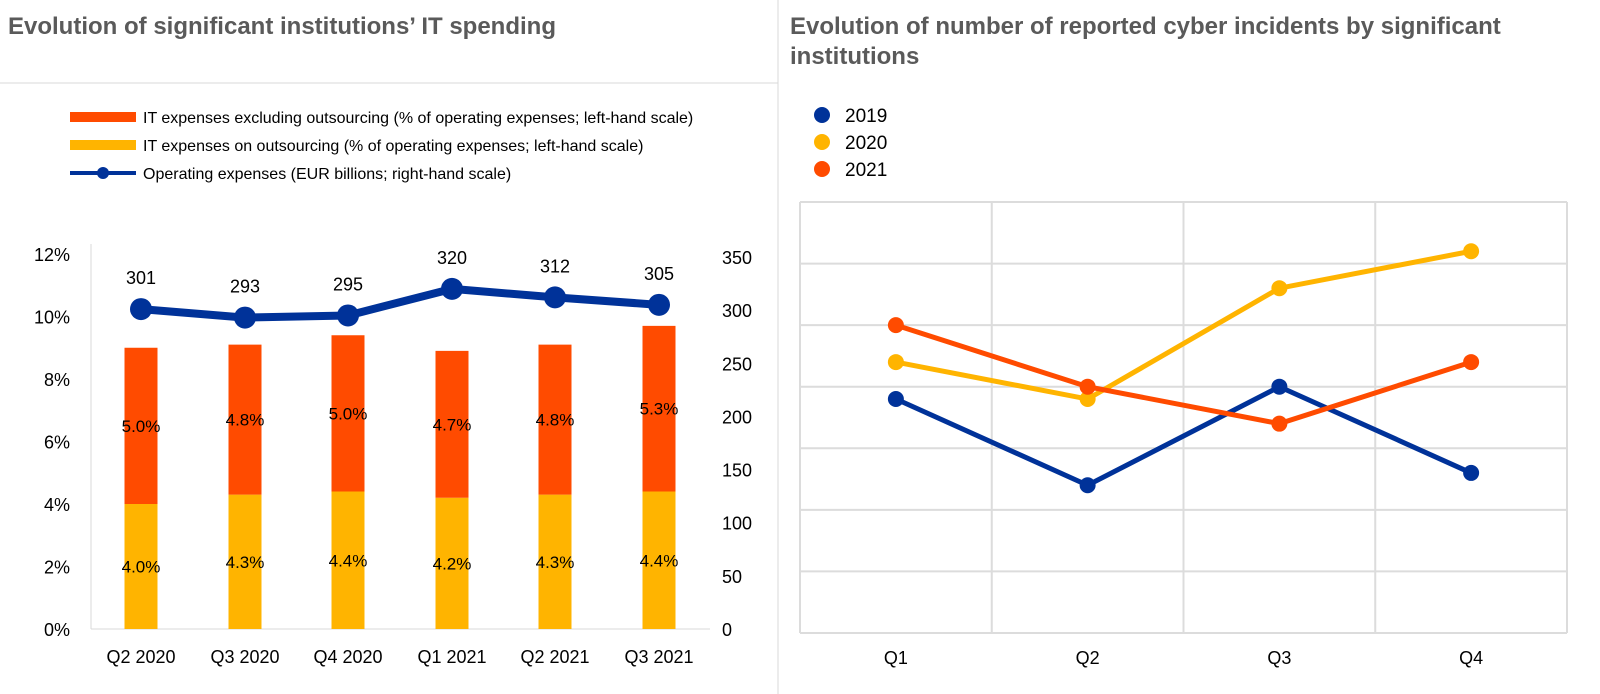  Describe the element at coordinates (737, 417) in the screenshot. I see `right-y-tick-label: 200` at that location.